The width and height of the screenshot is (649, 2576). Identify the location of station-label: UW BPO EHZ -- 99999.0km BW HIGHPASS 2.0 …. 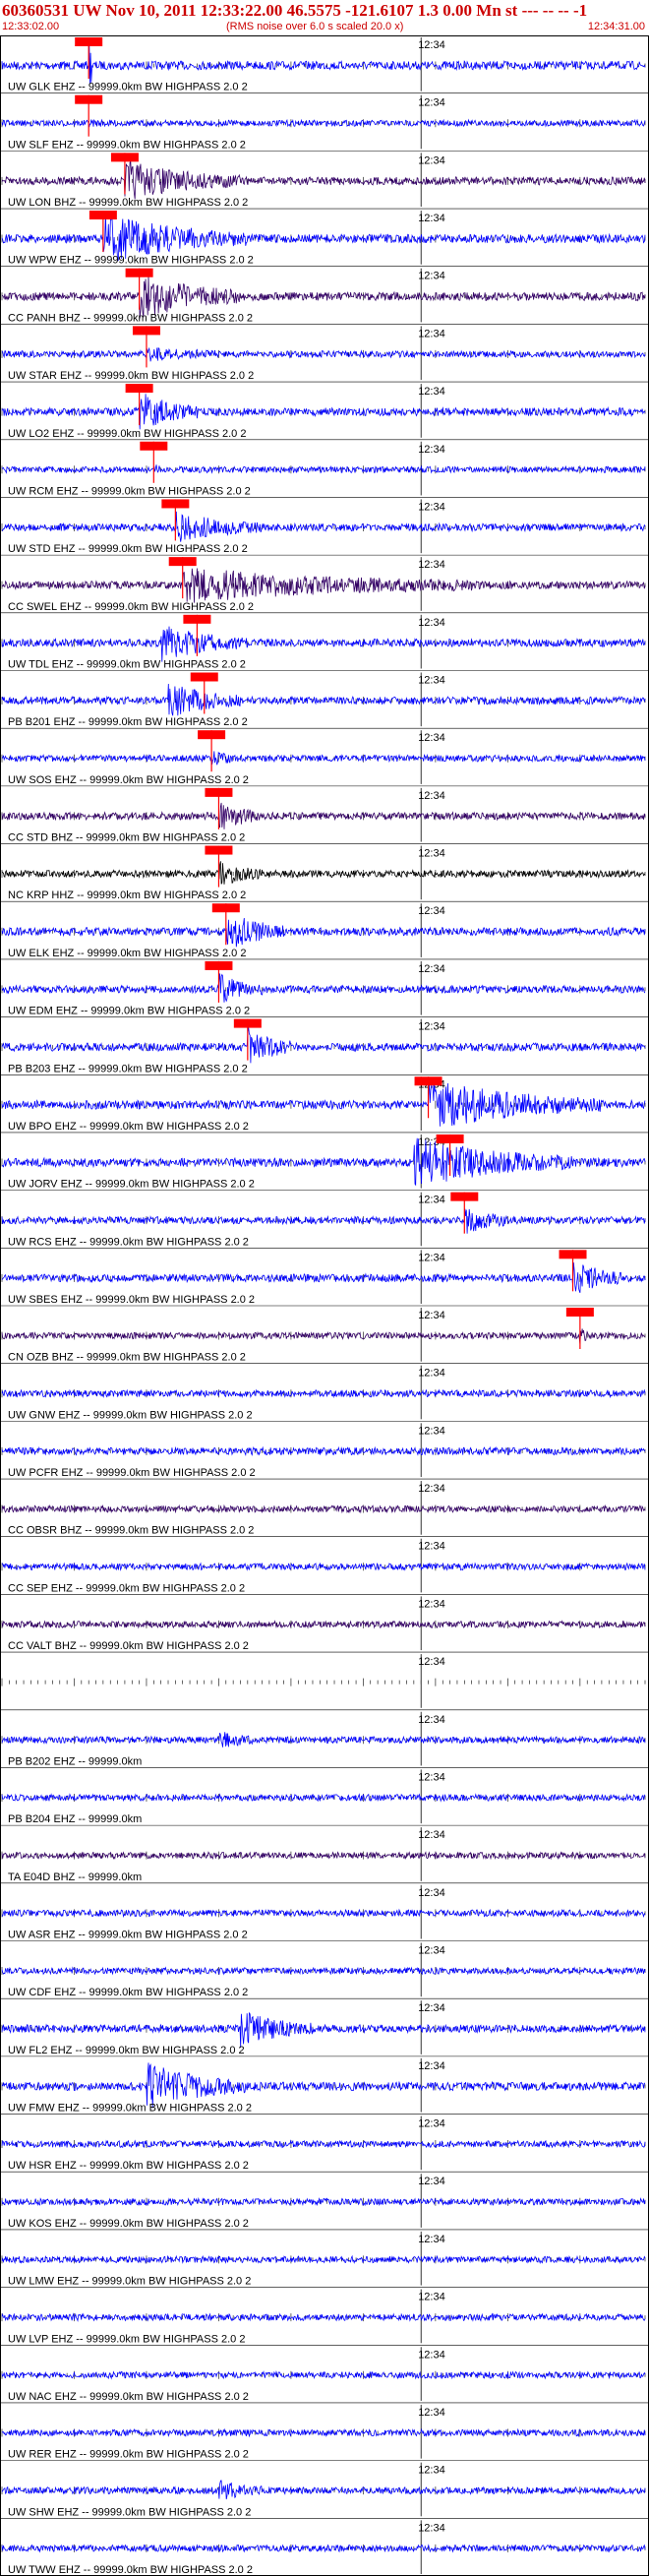
(128, 1127).